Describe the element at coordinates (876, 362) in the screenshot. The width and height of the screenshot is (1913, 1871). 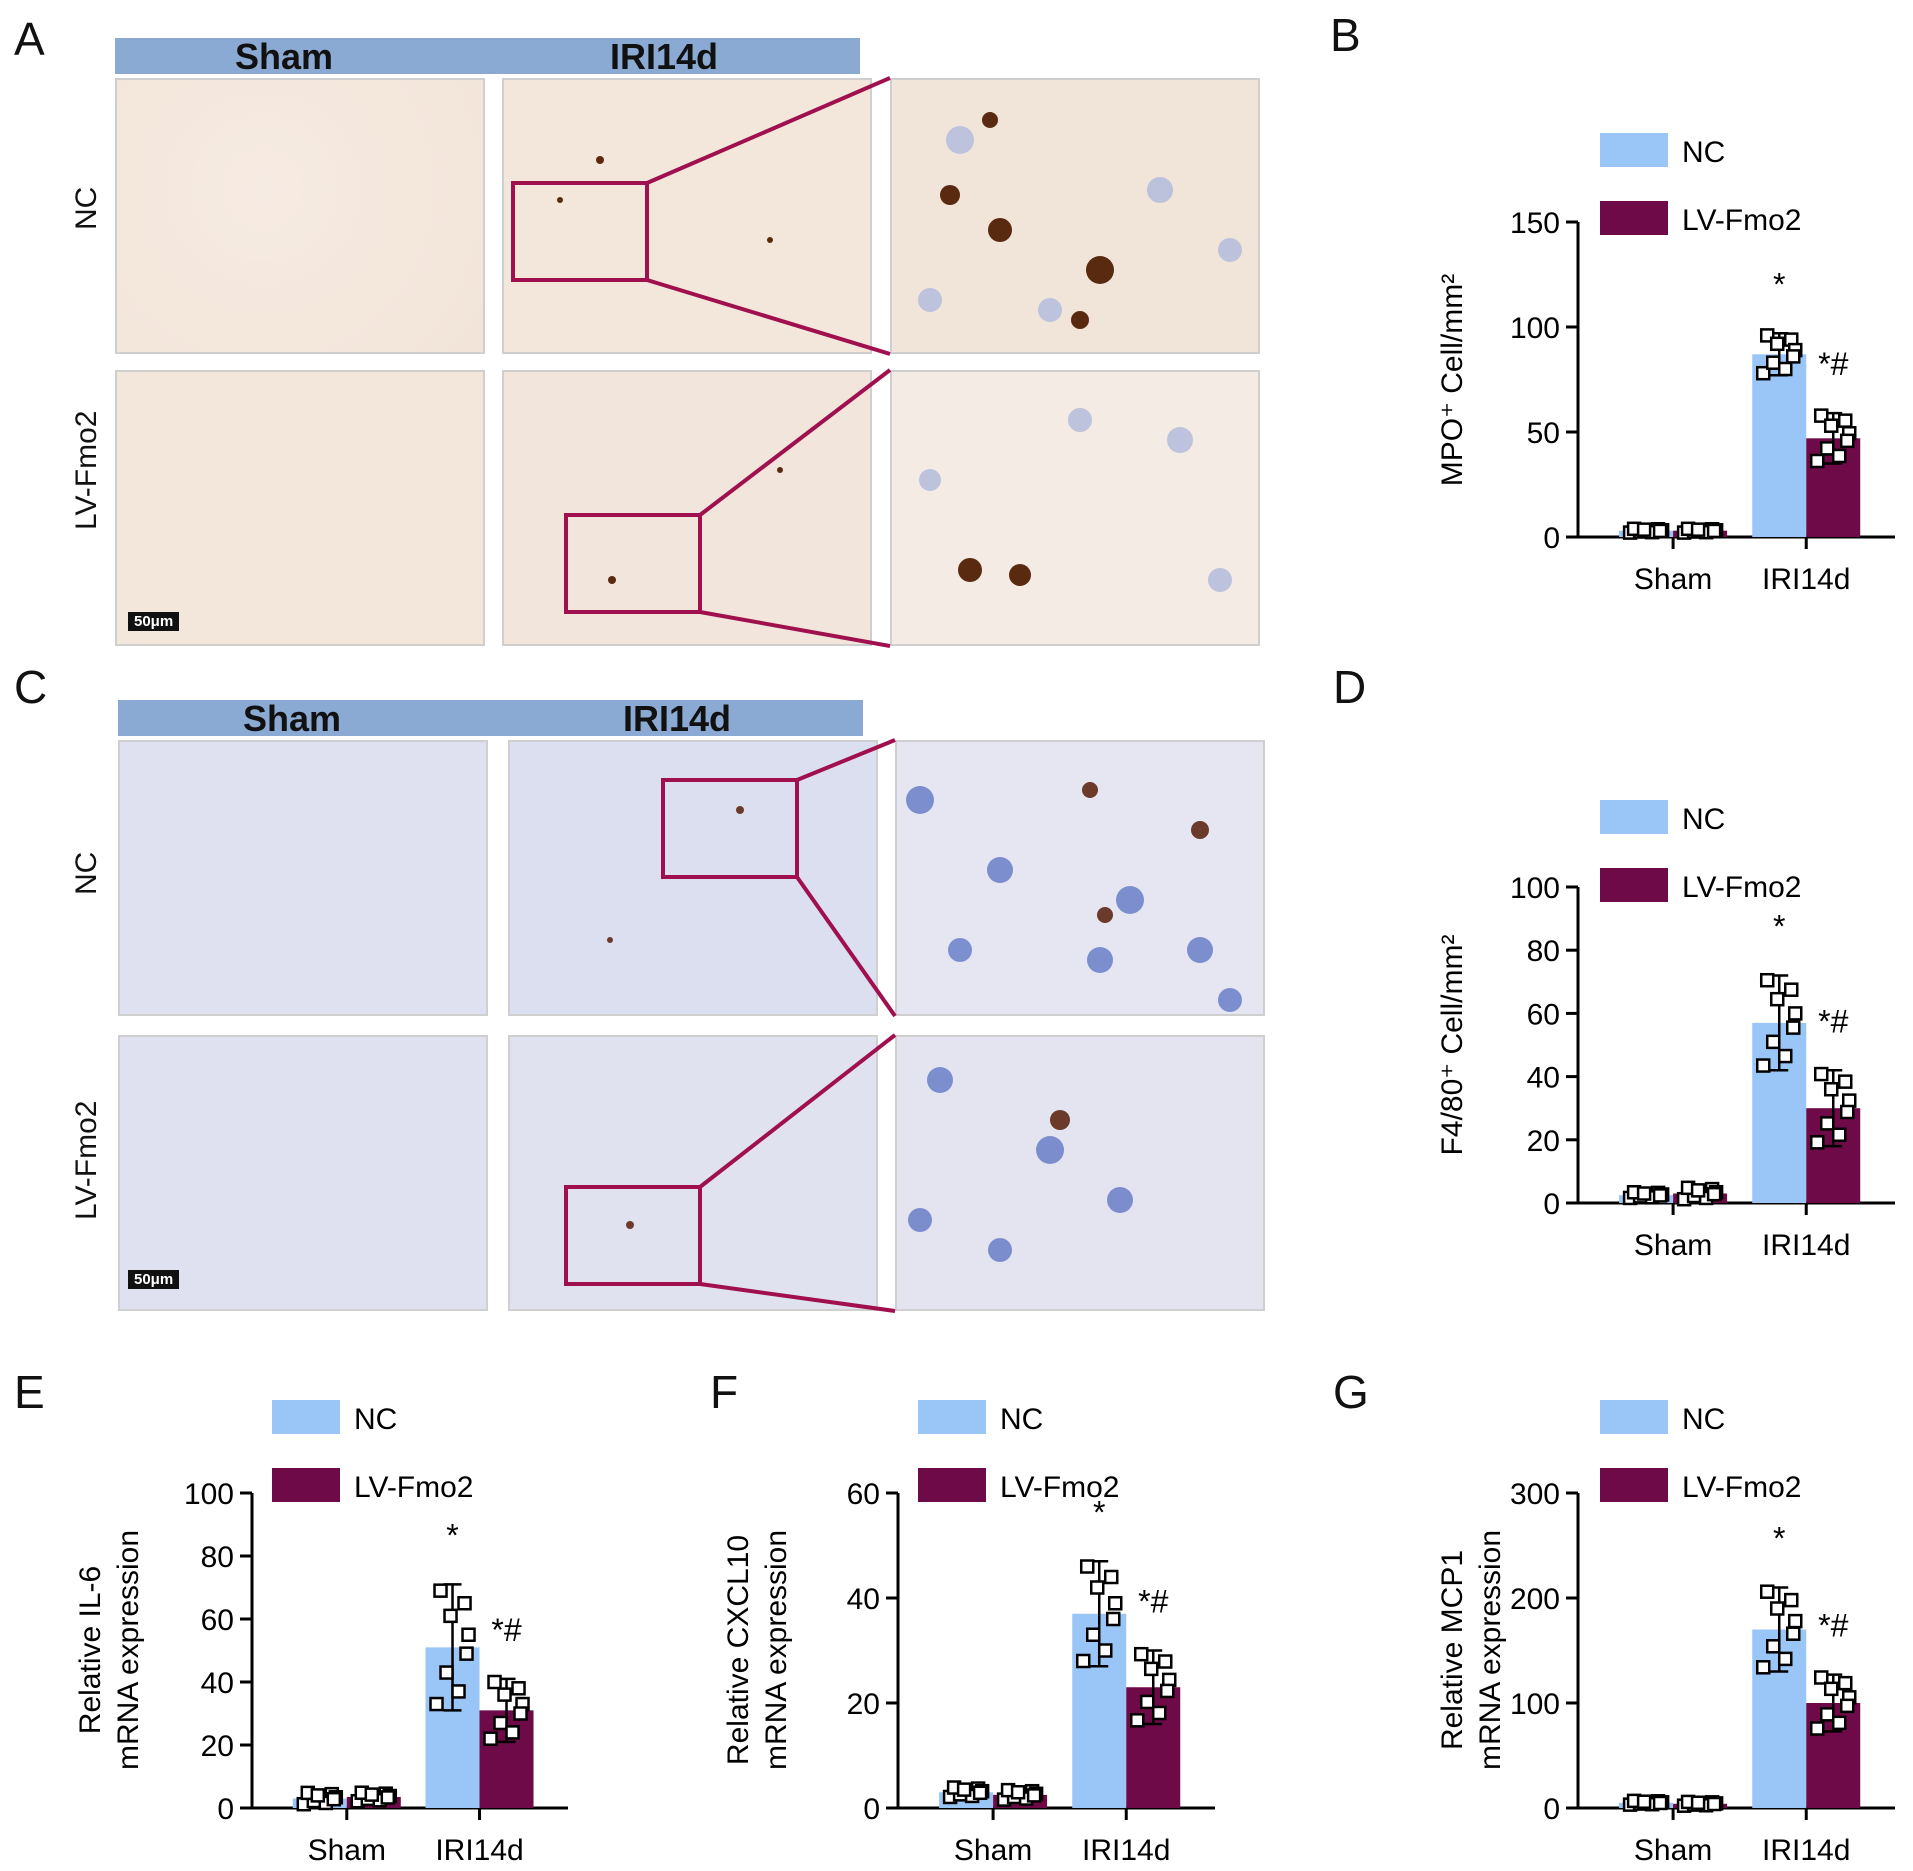
I see `zoom-callout-a` at that location.